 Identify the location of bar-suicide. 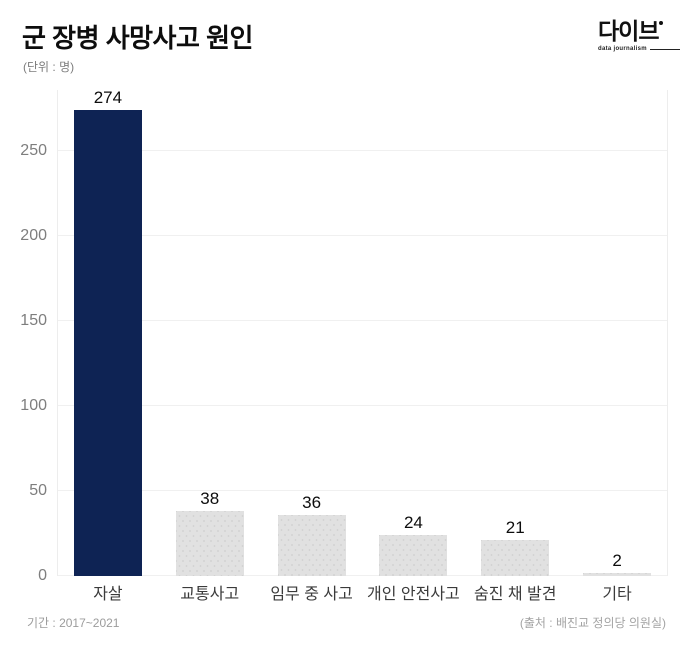
(107, 343).